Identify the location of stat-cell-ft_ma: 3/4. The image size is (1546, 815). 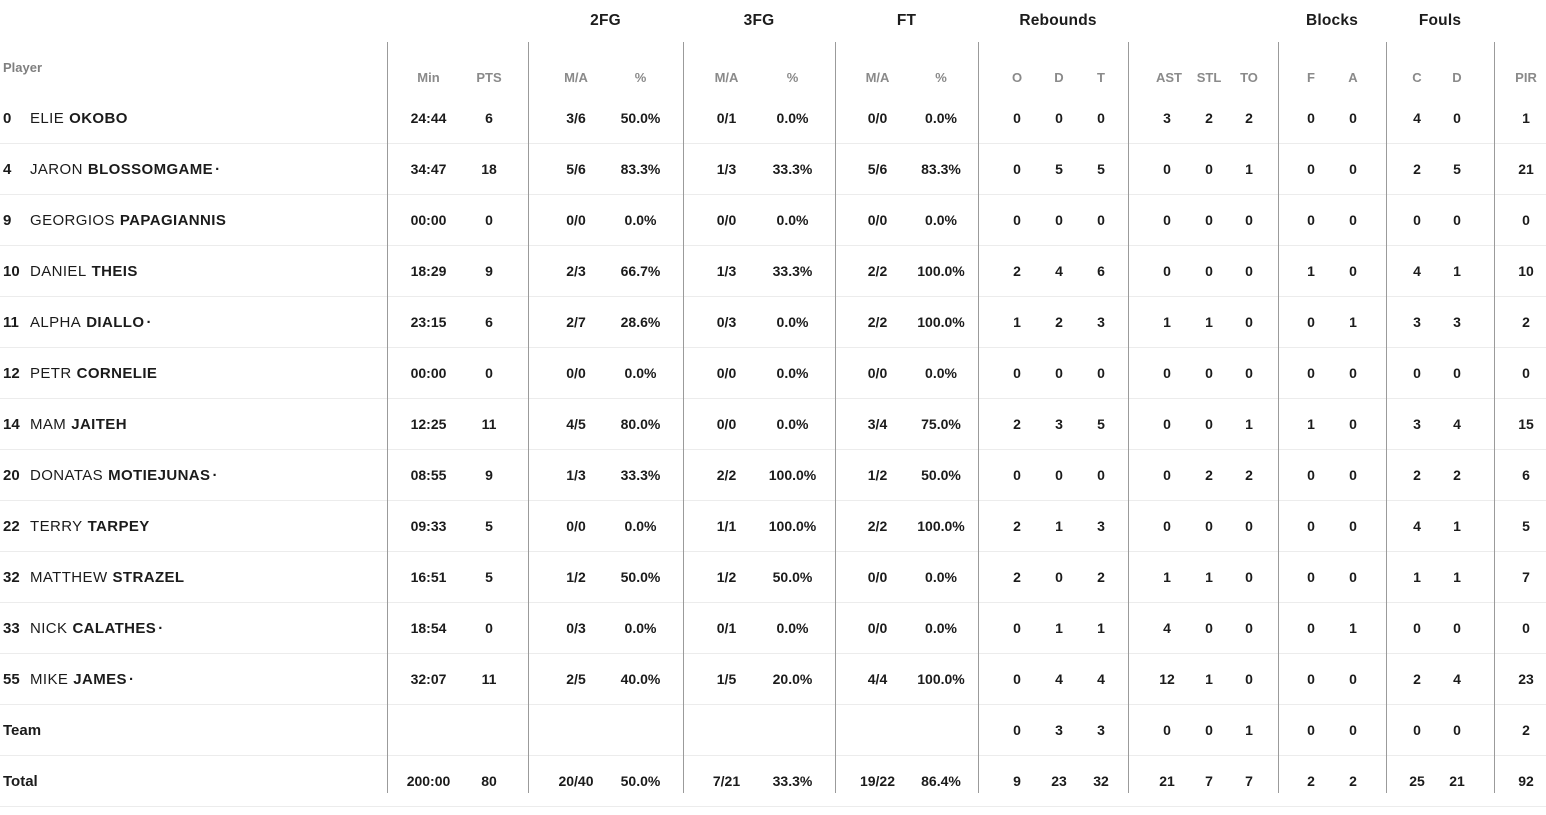
(877, 424).